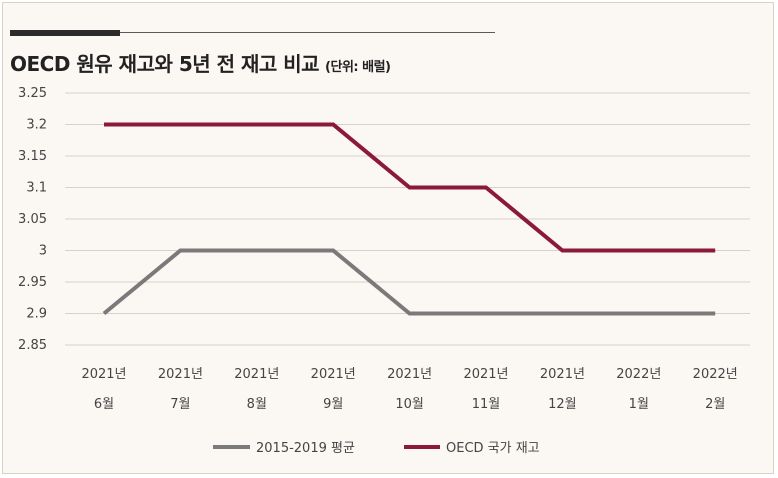 This screenshot has width=778, height=478. I want to click on chart-title: OECD 원유 재고와 5년 전 재고 비교 (단위: 배럴), so click(200, 62).